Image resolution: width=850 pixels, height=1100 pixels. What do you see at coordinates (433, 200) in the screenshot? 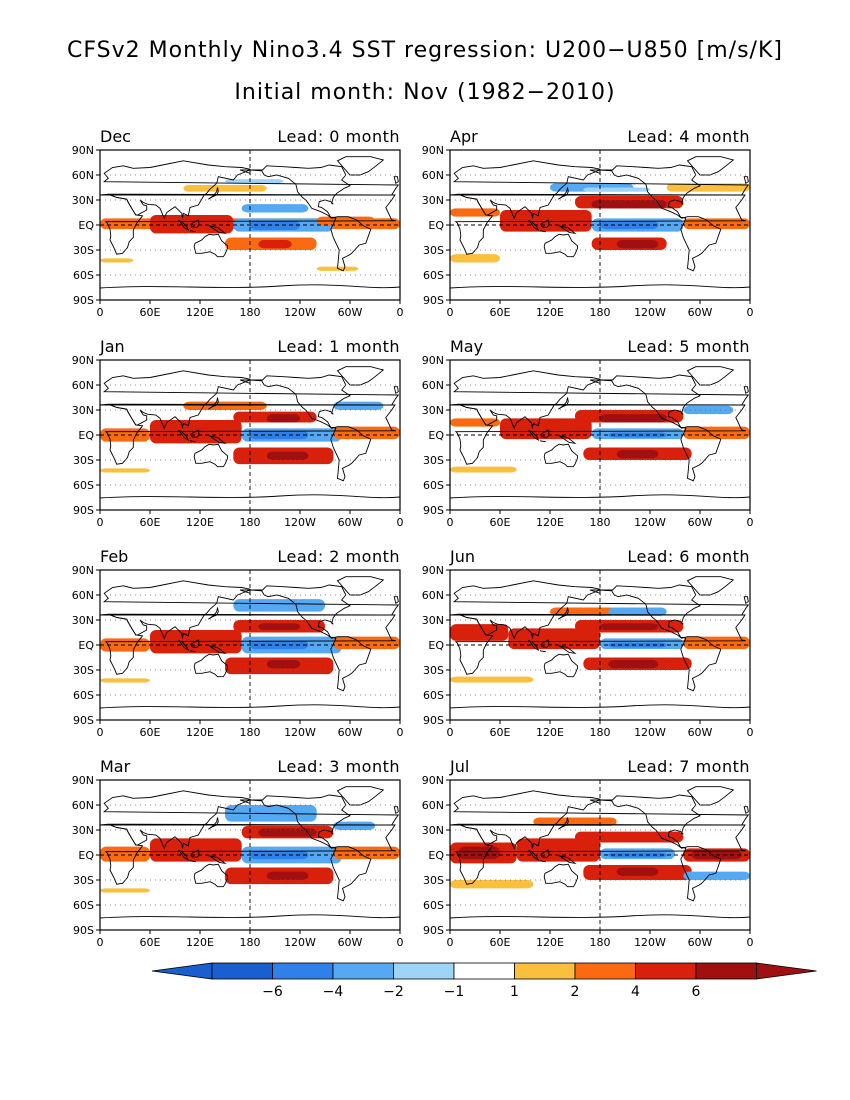
I see `lat-tick-label: 30N` at bounding box center [433, 200].